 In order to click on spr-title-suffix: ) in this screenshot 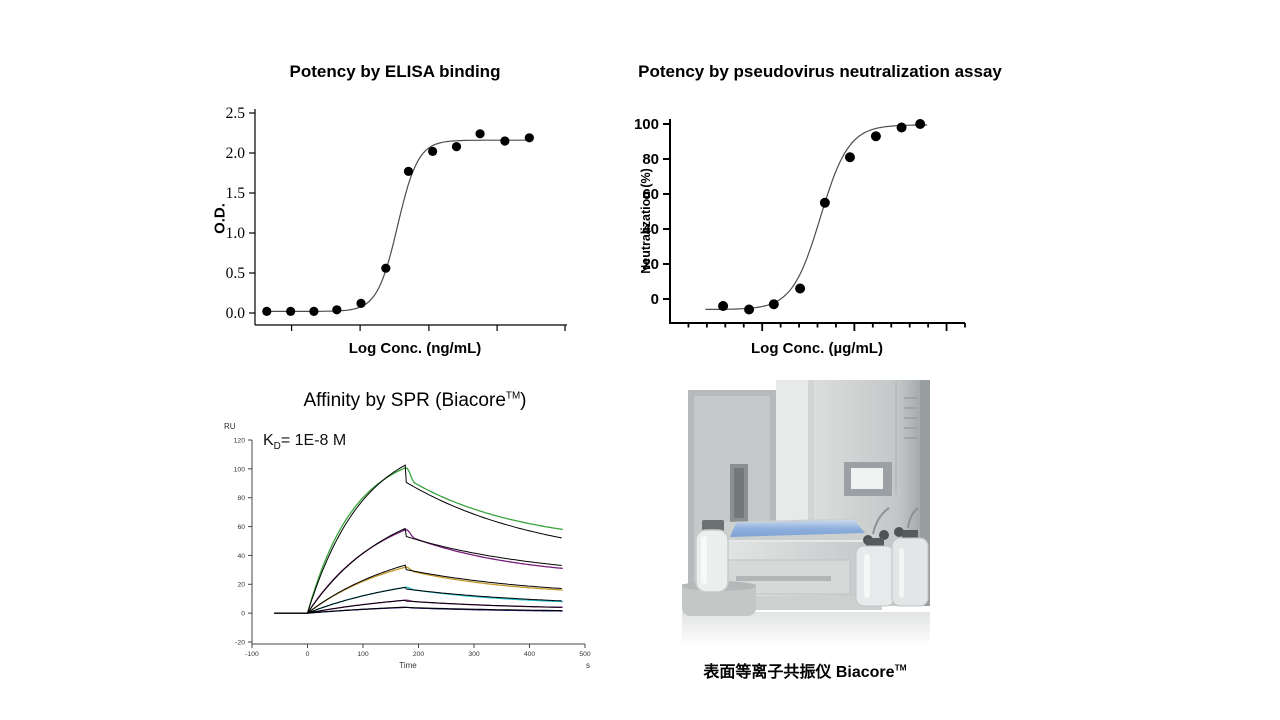, I will do `click(523, 400)`.